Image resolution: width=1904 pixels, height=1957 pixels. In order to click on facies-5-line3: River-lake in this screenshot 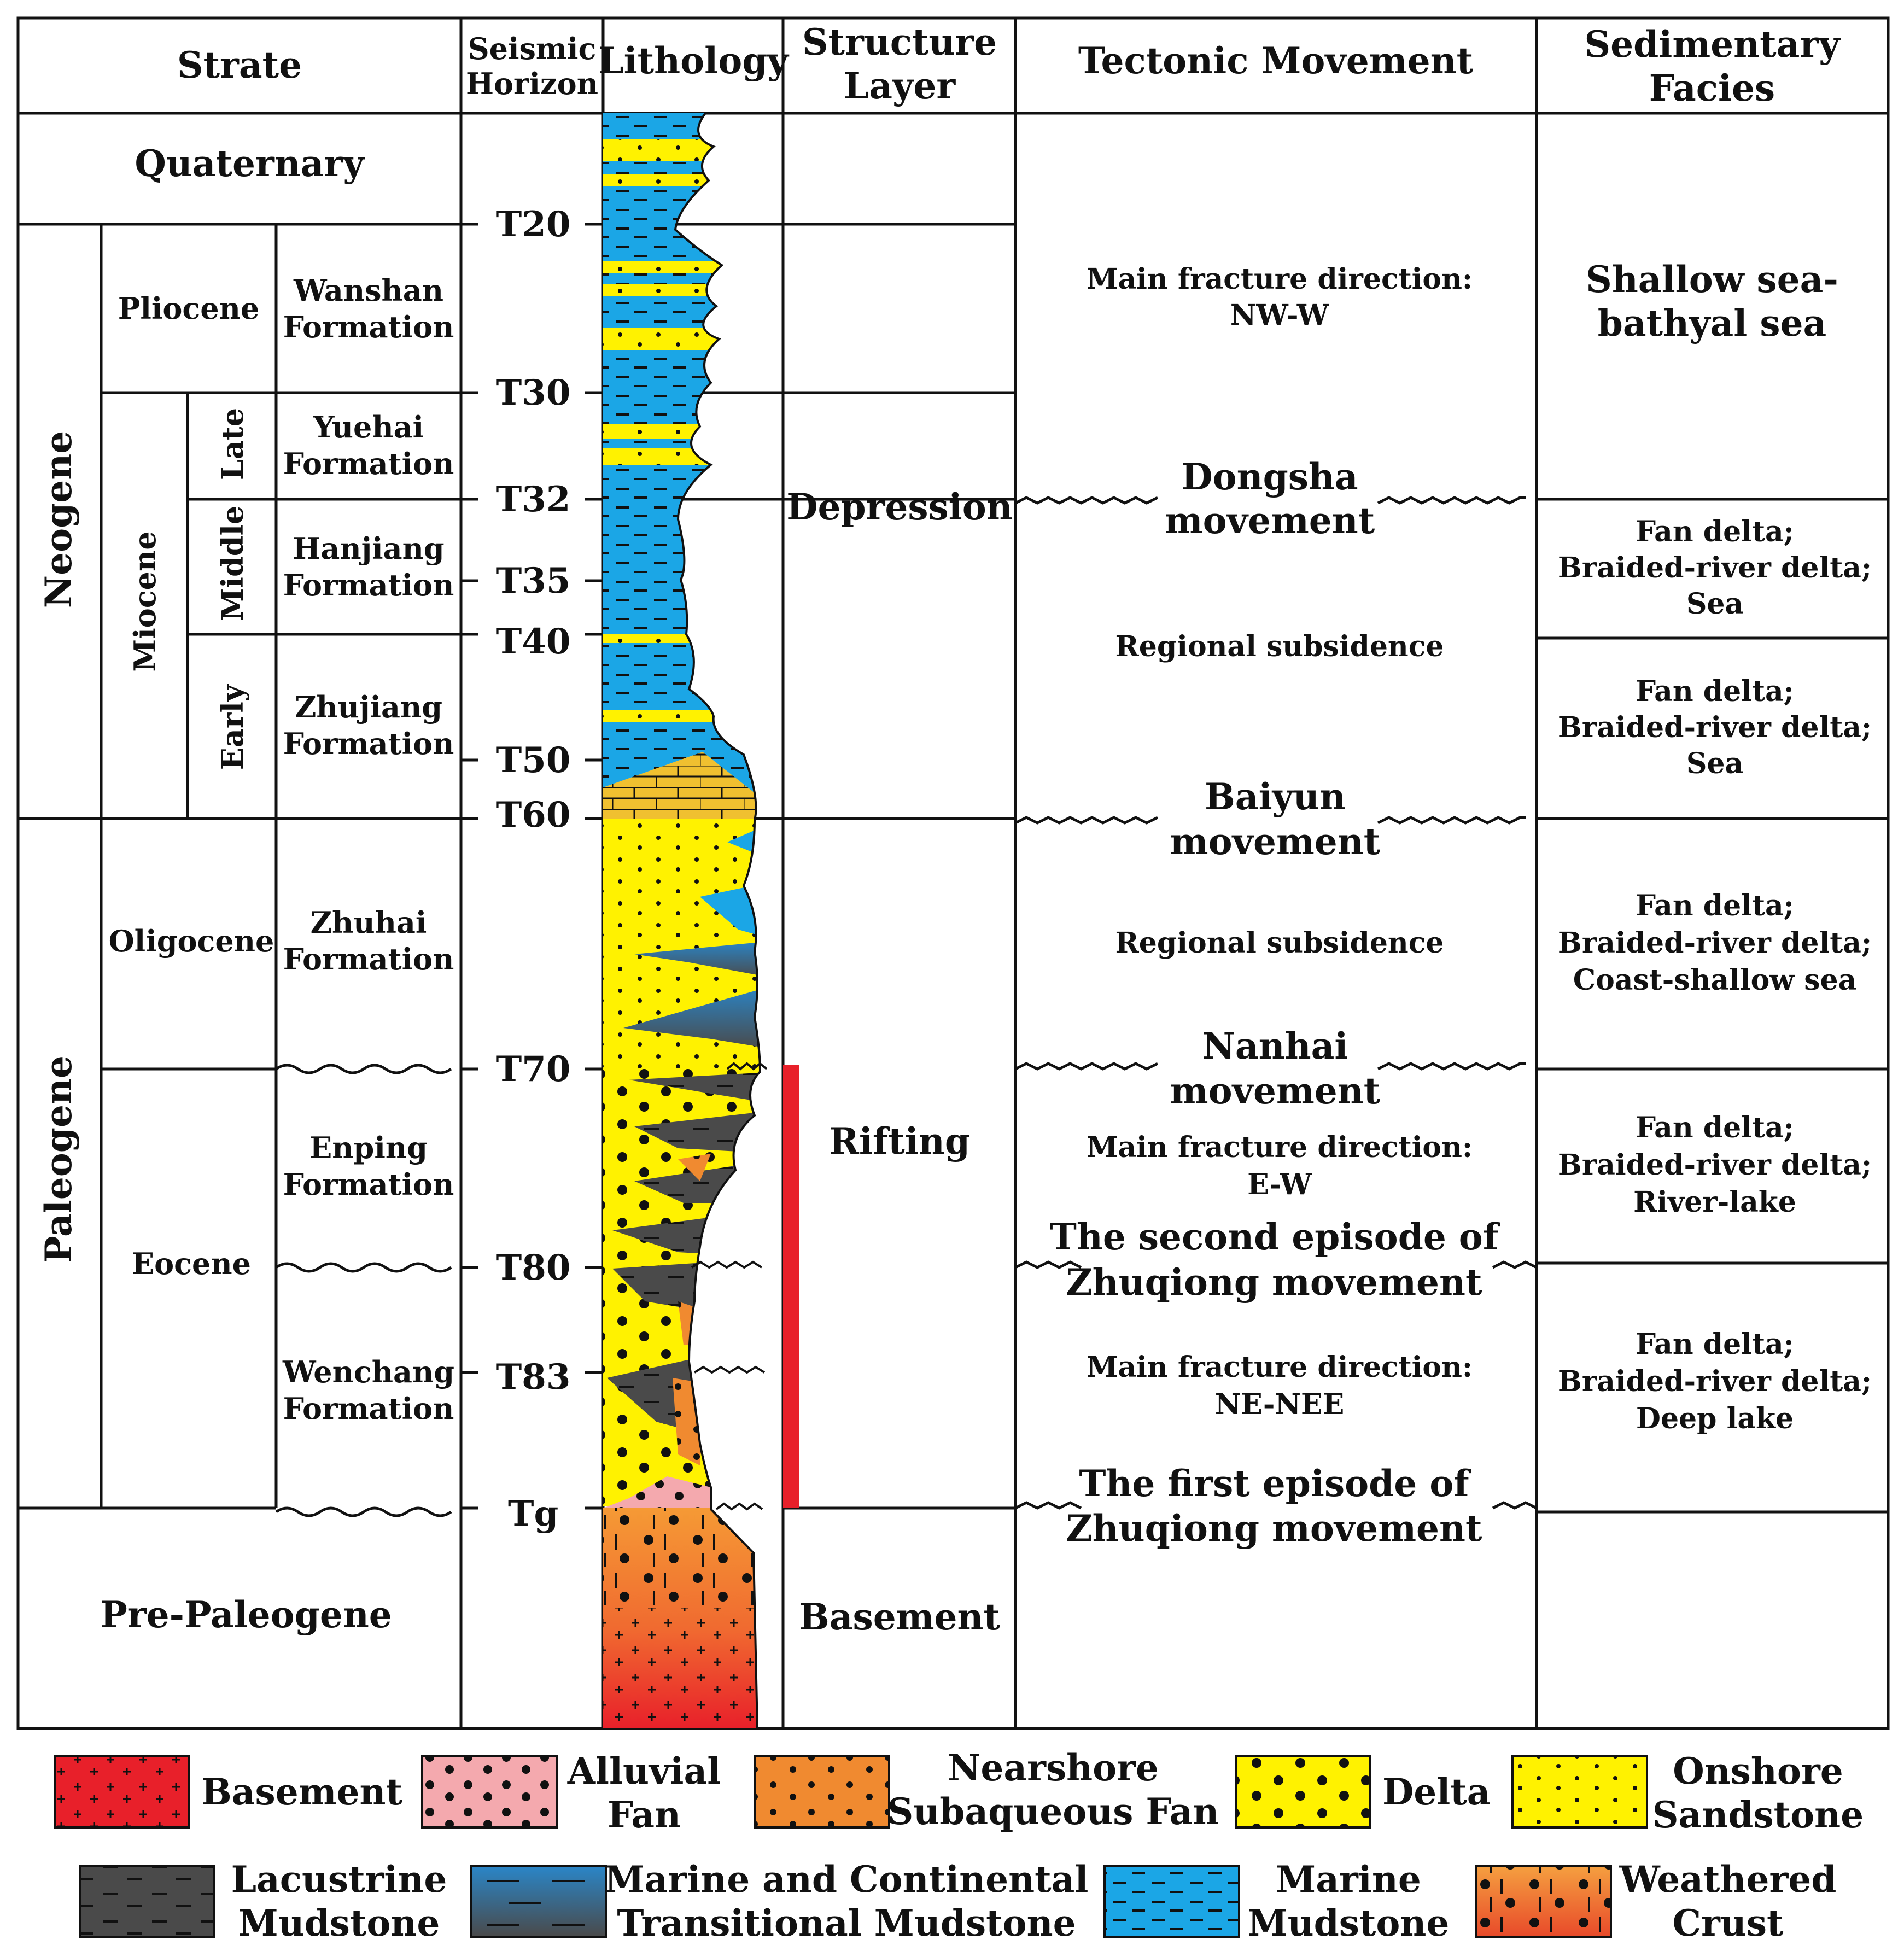, I will do `click(1714, 1202)`.